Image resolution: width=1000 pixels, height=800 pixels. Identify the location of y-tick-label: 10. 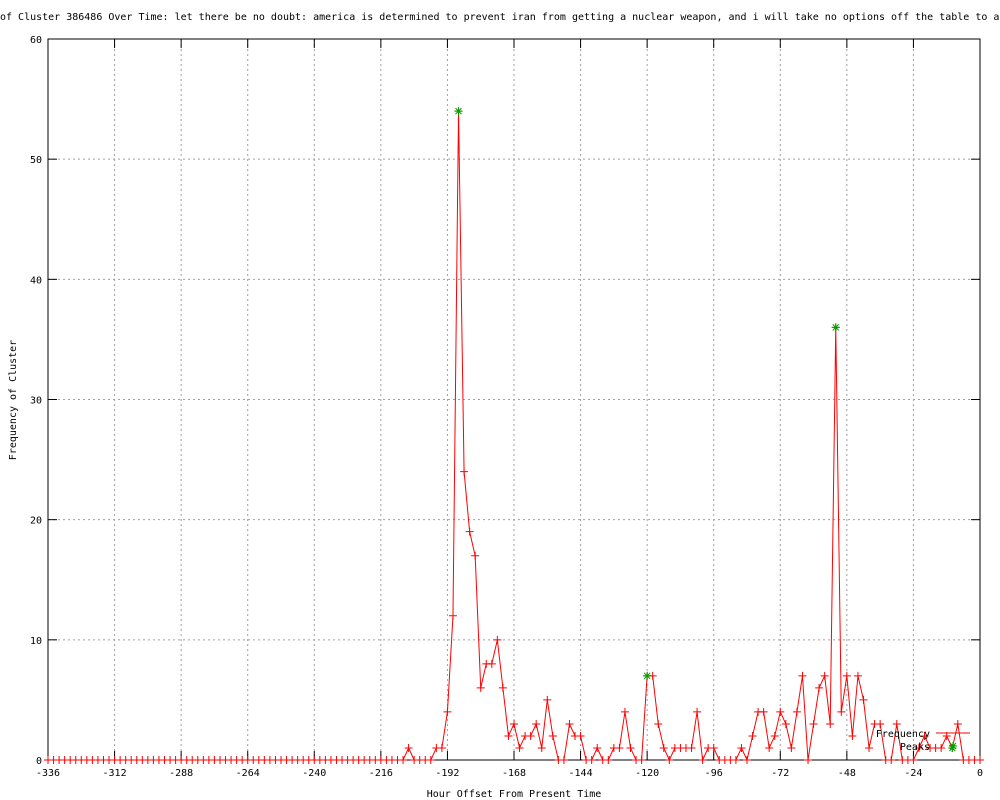
(36, 641).